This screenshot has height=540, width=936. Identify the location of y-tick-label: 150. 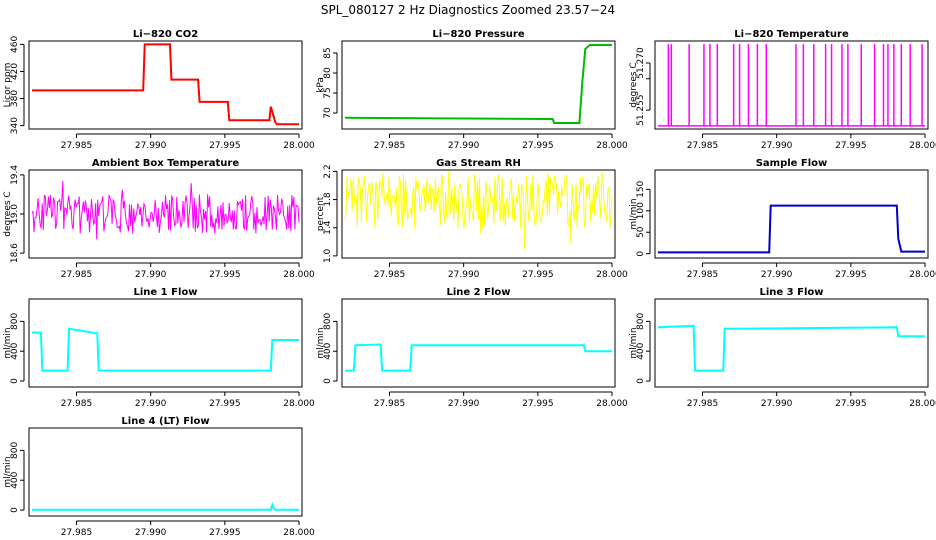
(641, 188).